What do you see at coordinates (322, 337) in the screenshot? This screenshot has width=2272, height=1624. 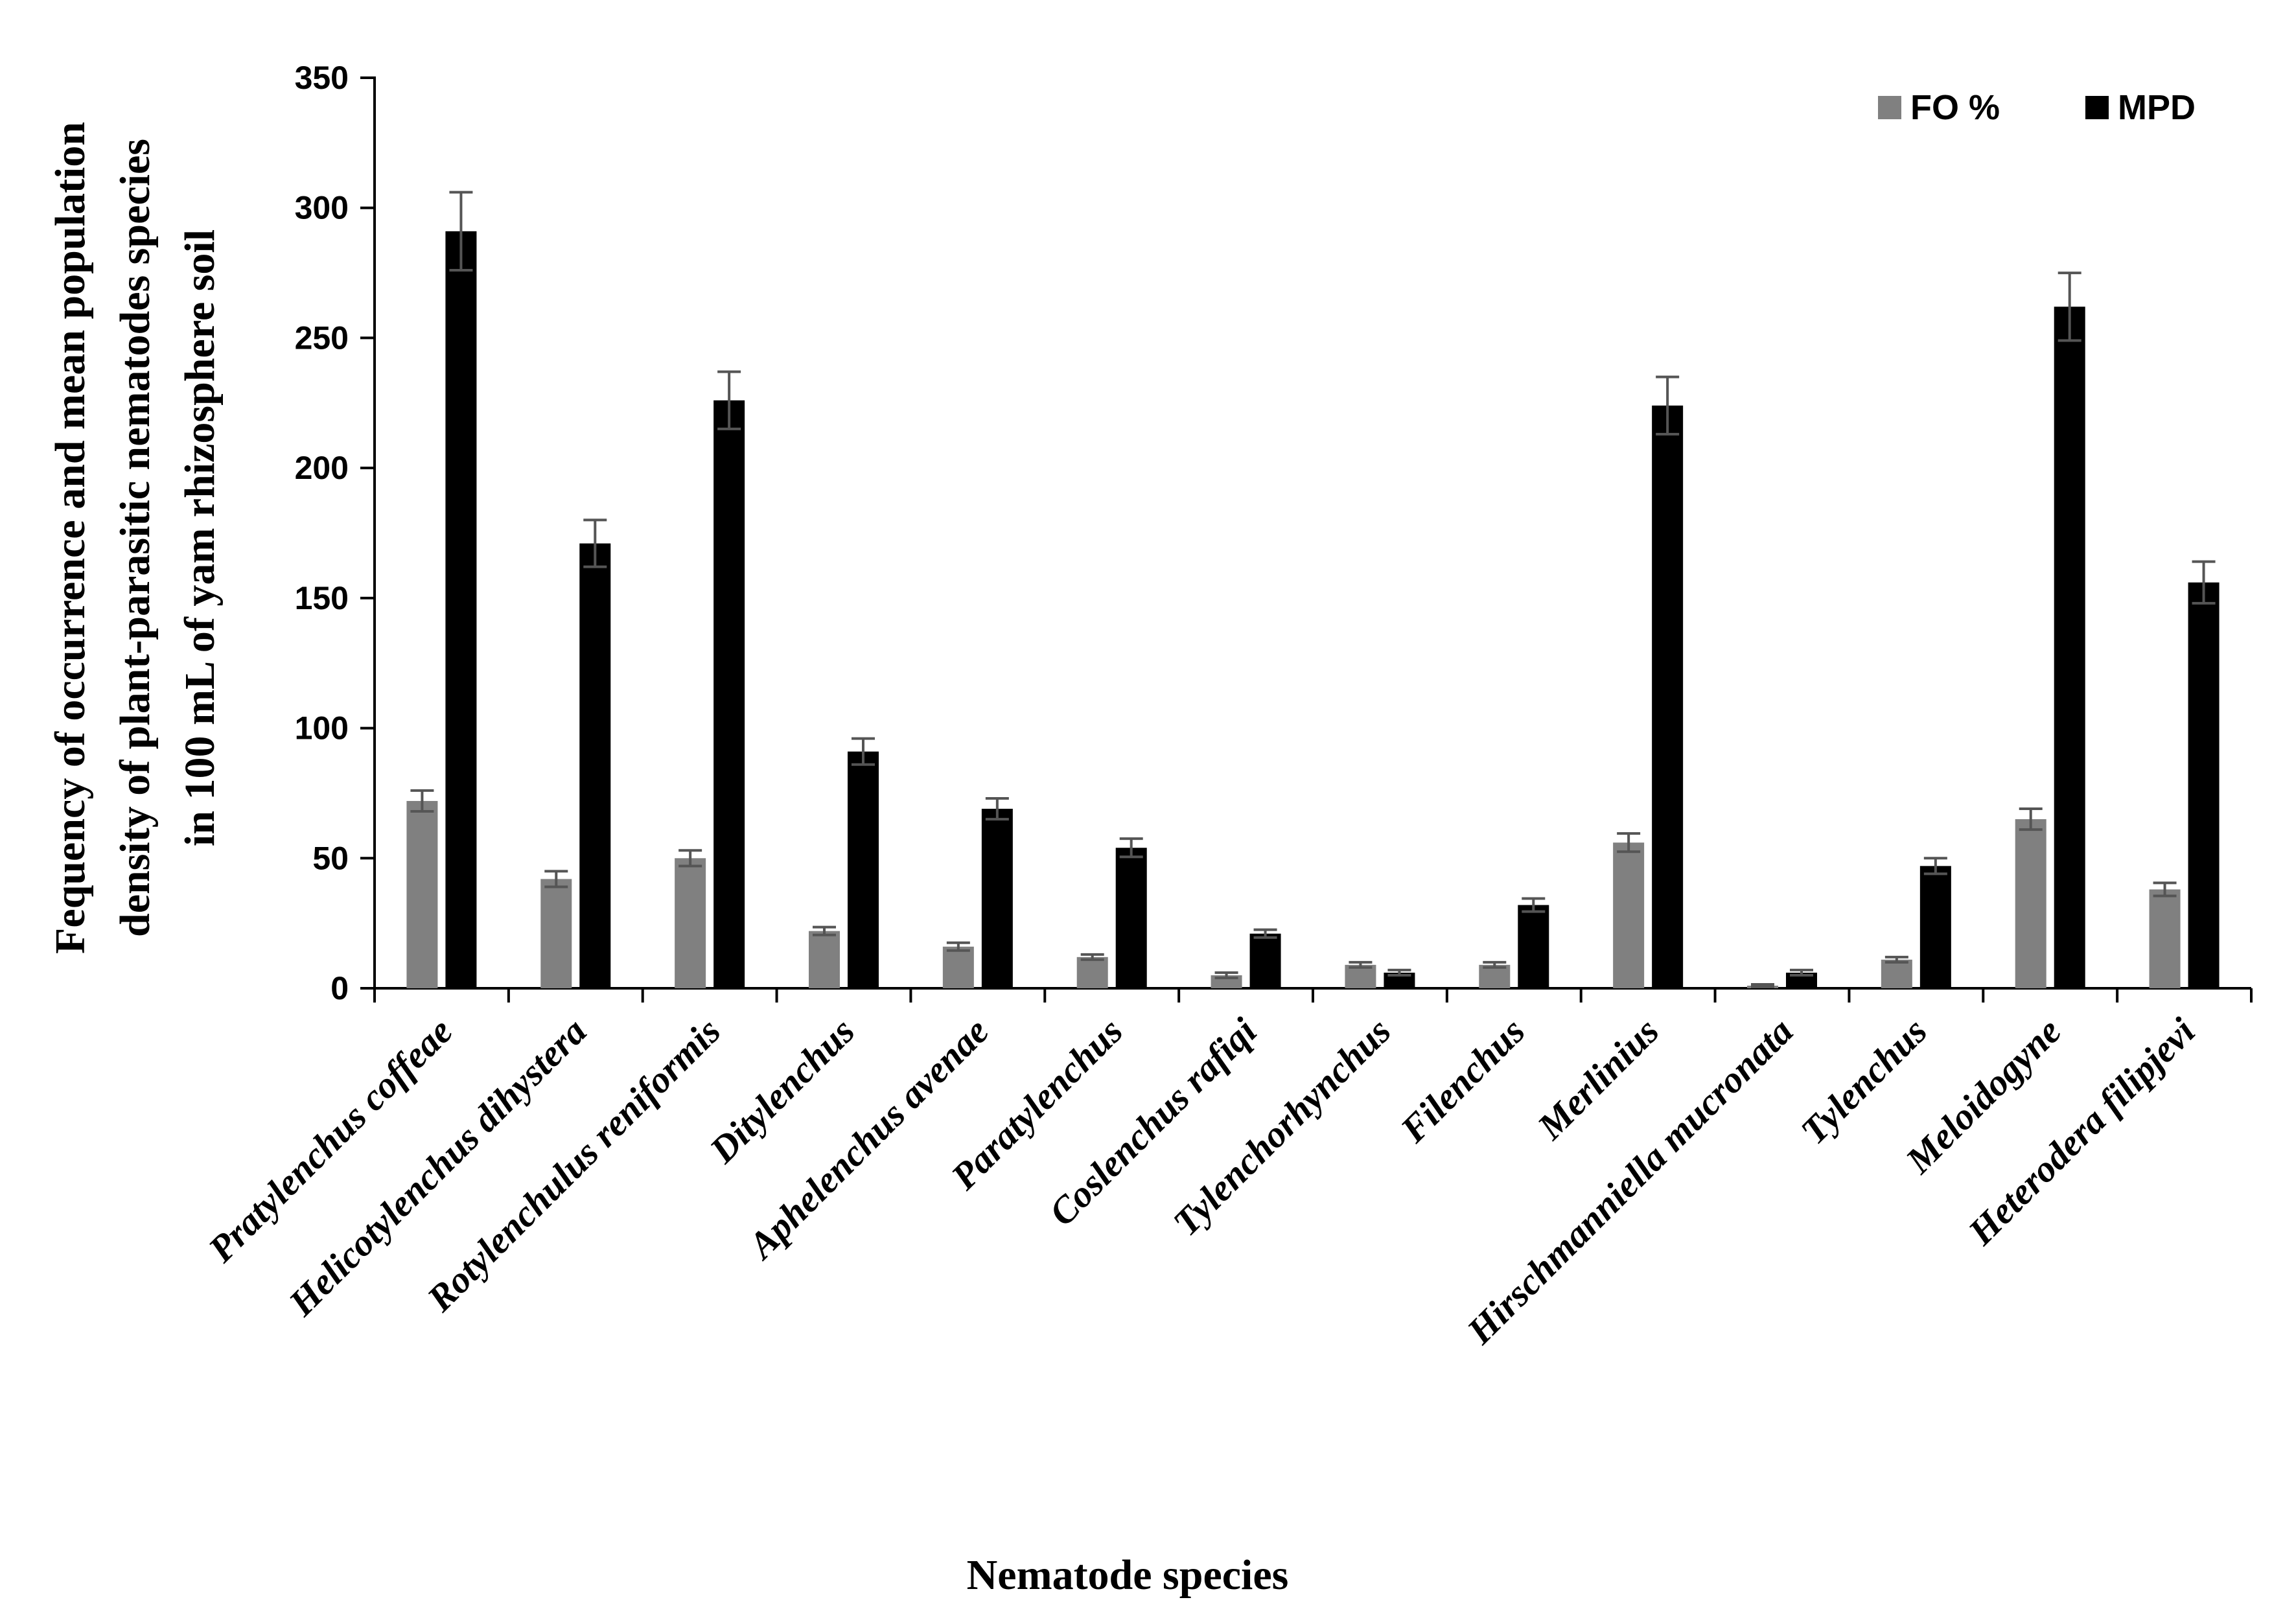 I see `y-tick-label: 250` at bounding box center [322, 337].